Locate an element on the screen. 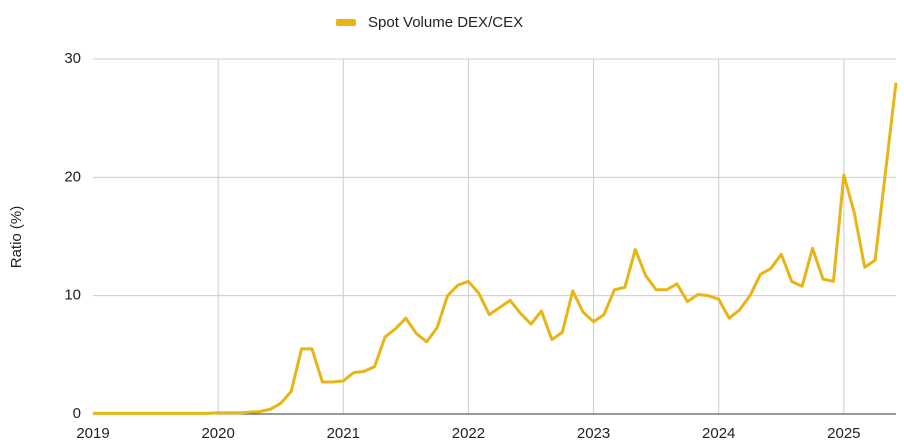  x-tick-label: 2020 is located at coordinates (217, 433).